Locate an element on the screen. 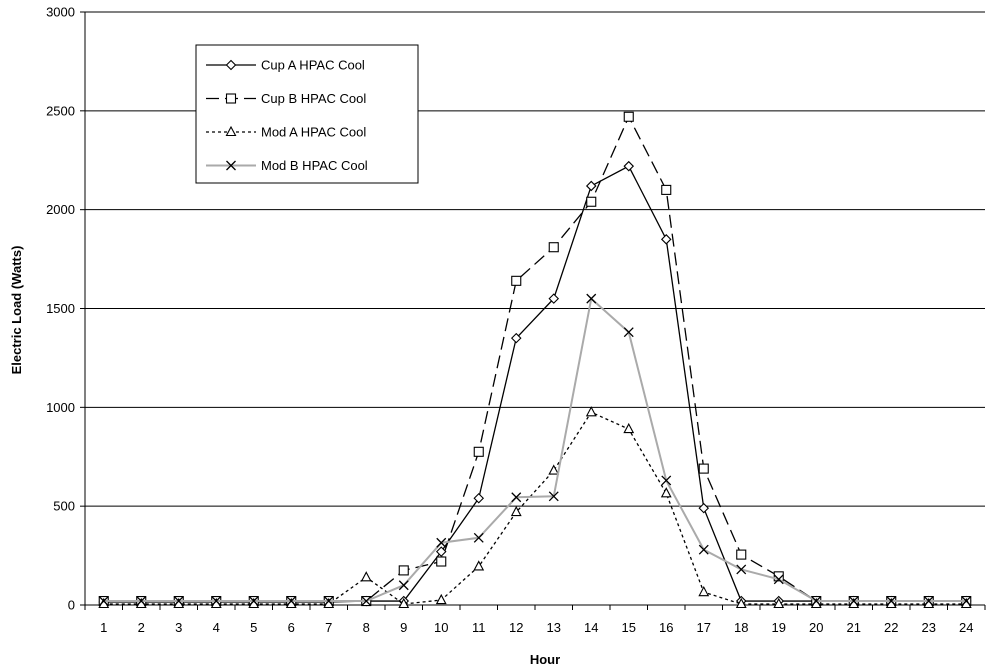  legend-entry: Cup B HPAC Cool is located at coordinates (286, 98).